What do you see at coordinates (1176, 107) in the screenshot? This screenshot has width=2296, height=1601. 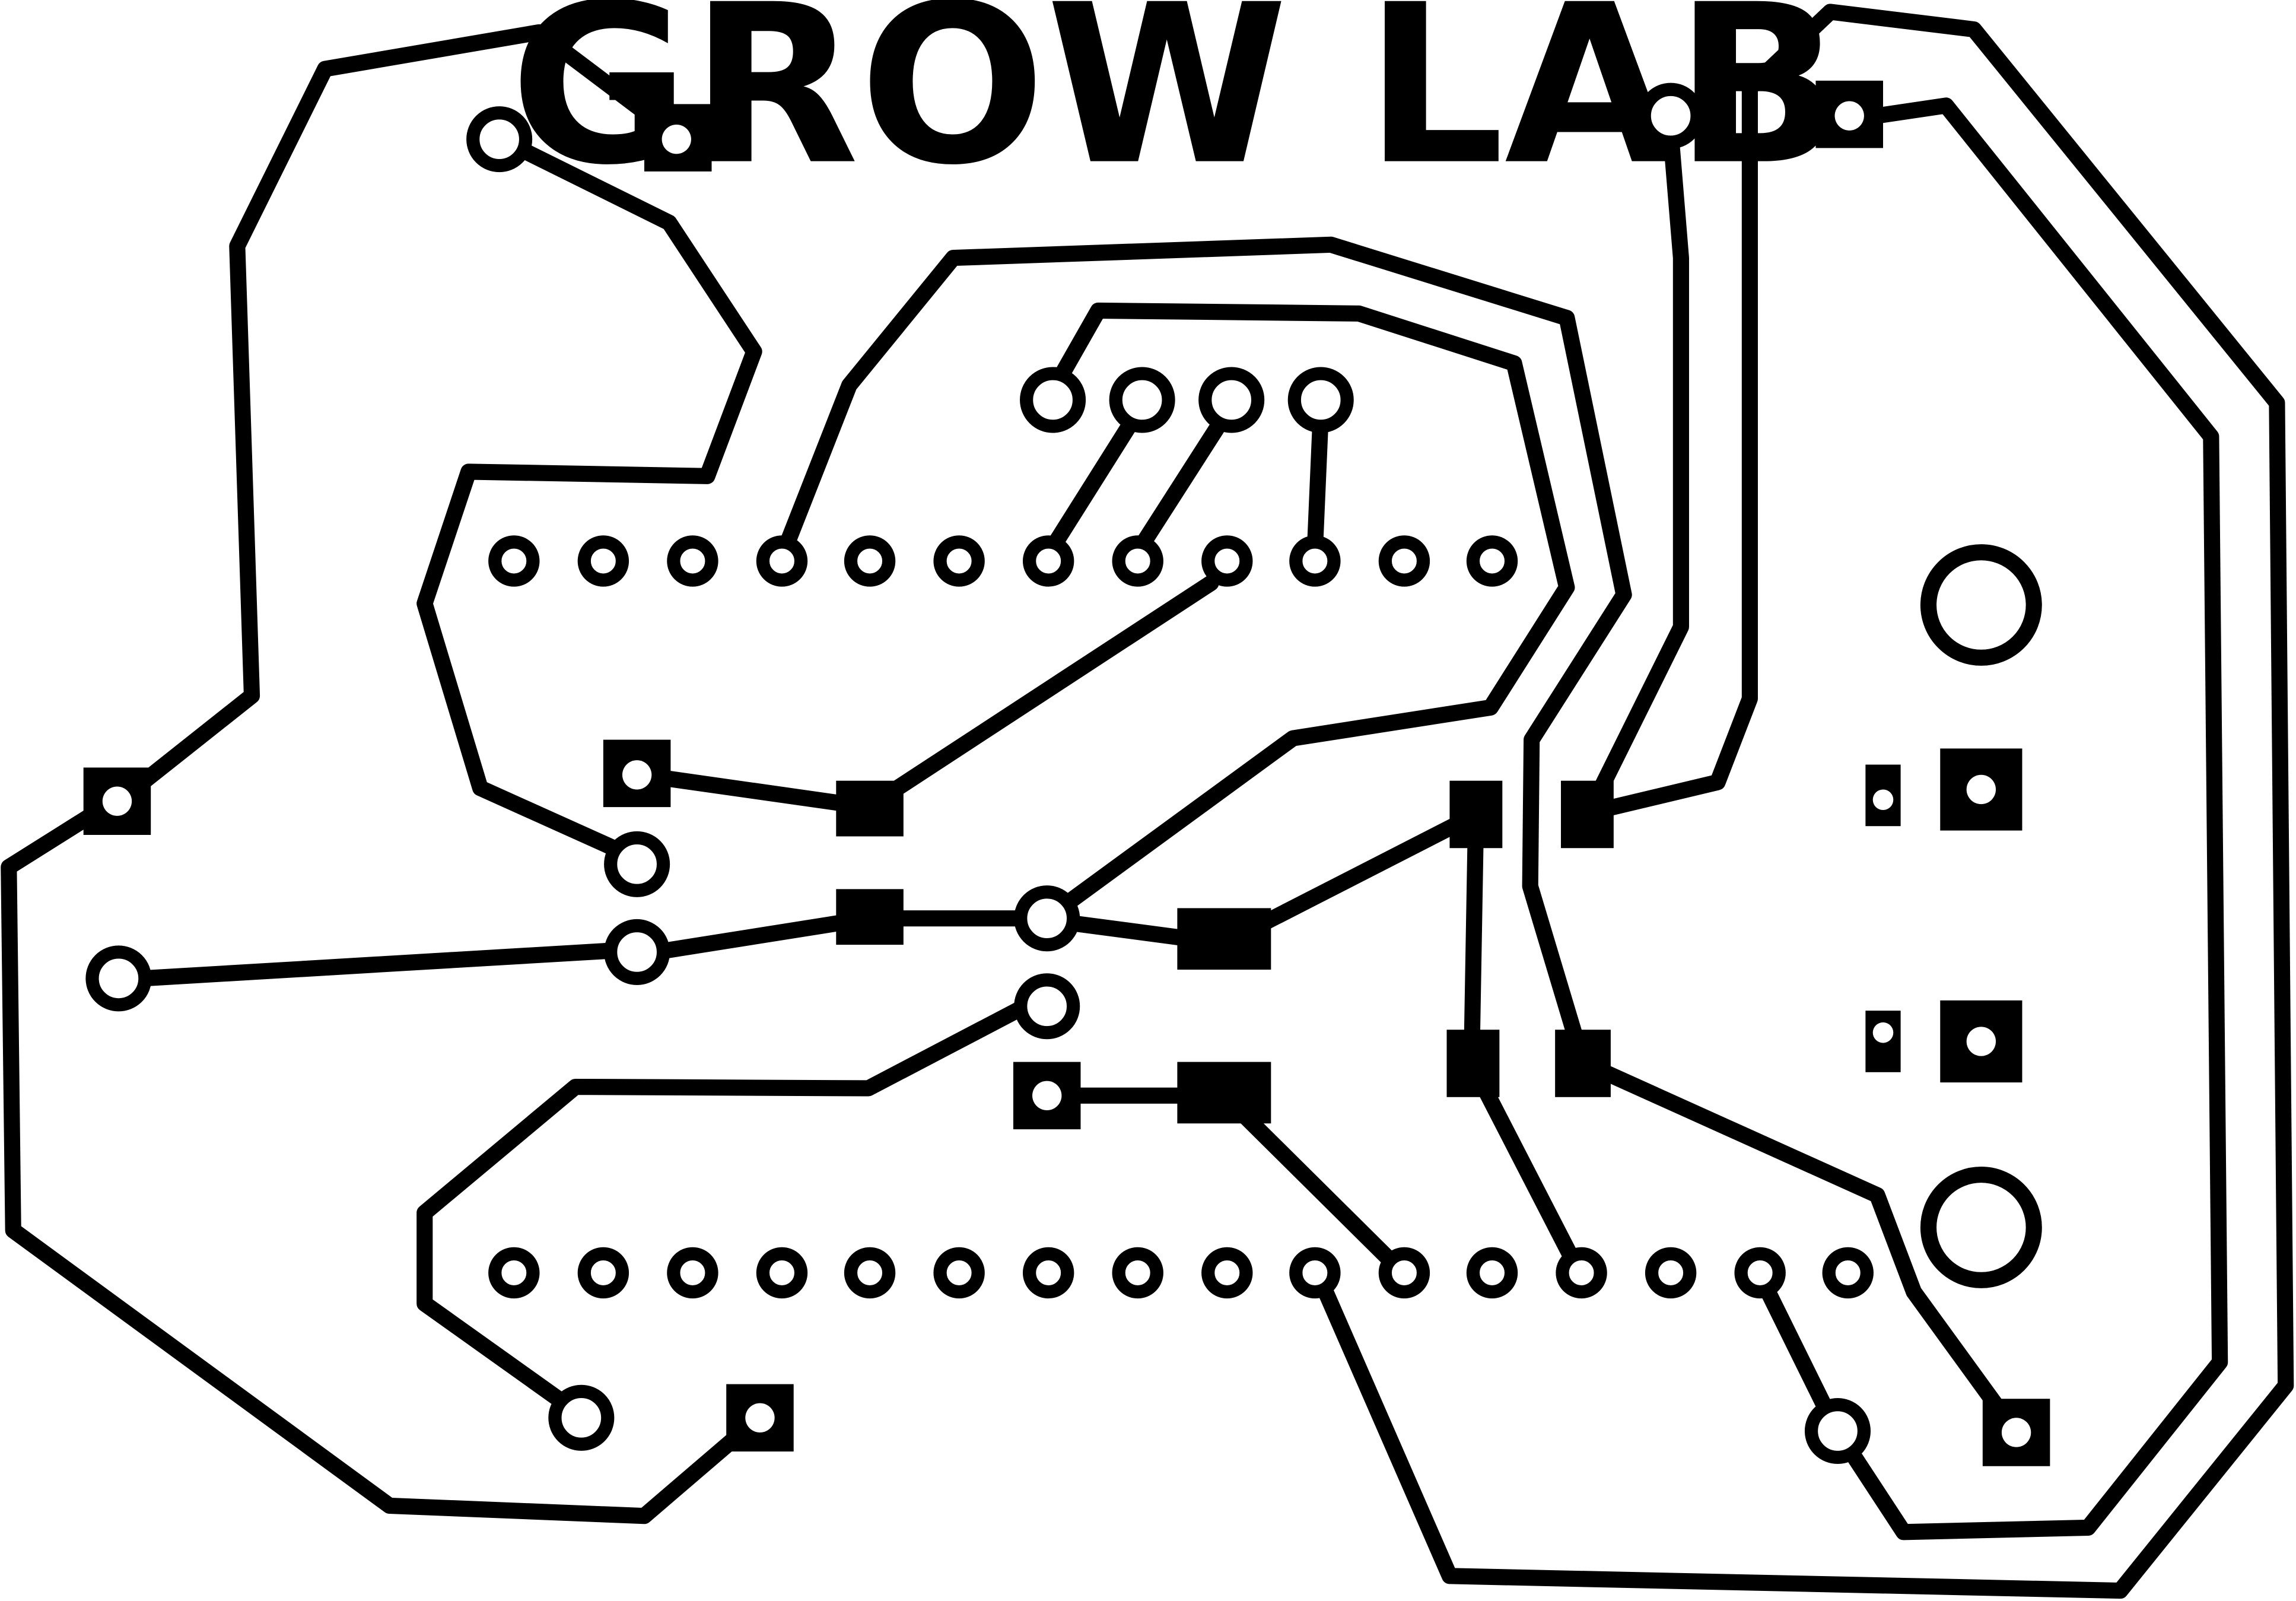 I see `board-title: GROW LAB` at bounding box center [1176, 107].